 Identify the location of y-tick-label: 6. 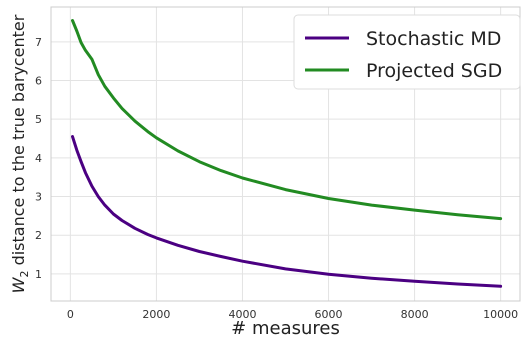
(38, 81).